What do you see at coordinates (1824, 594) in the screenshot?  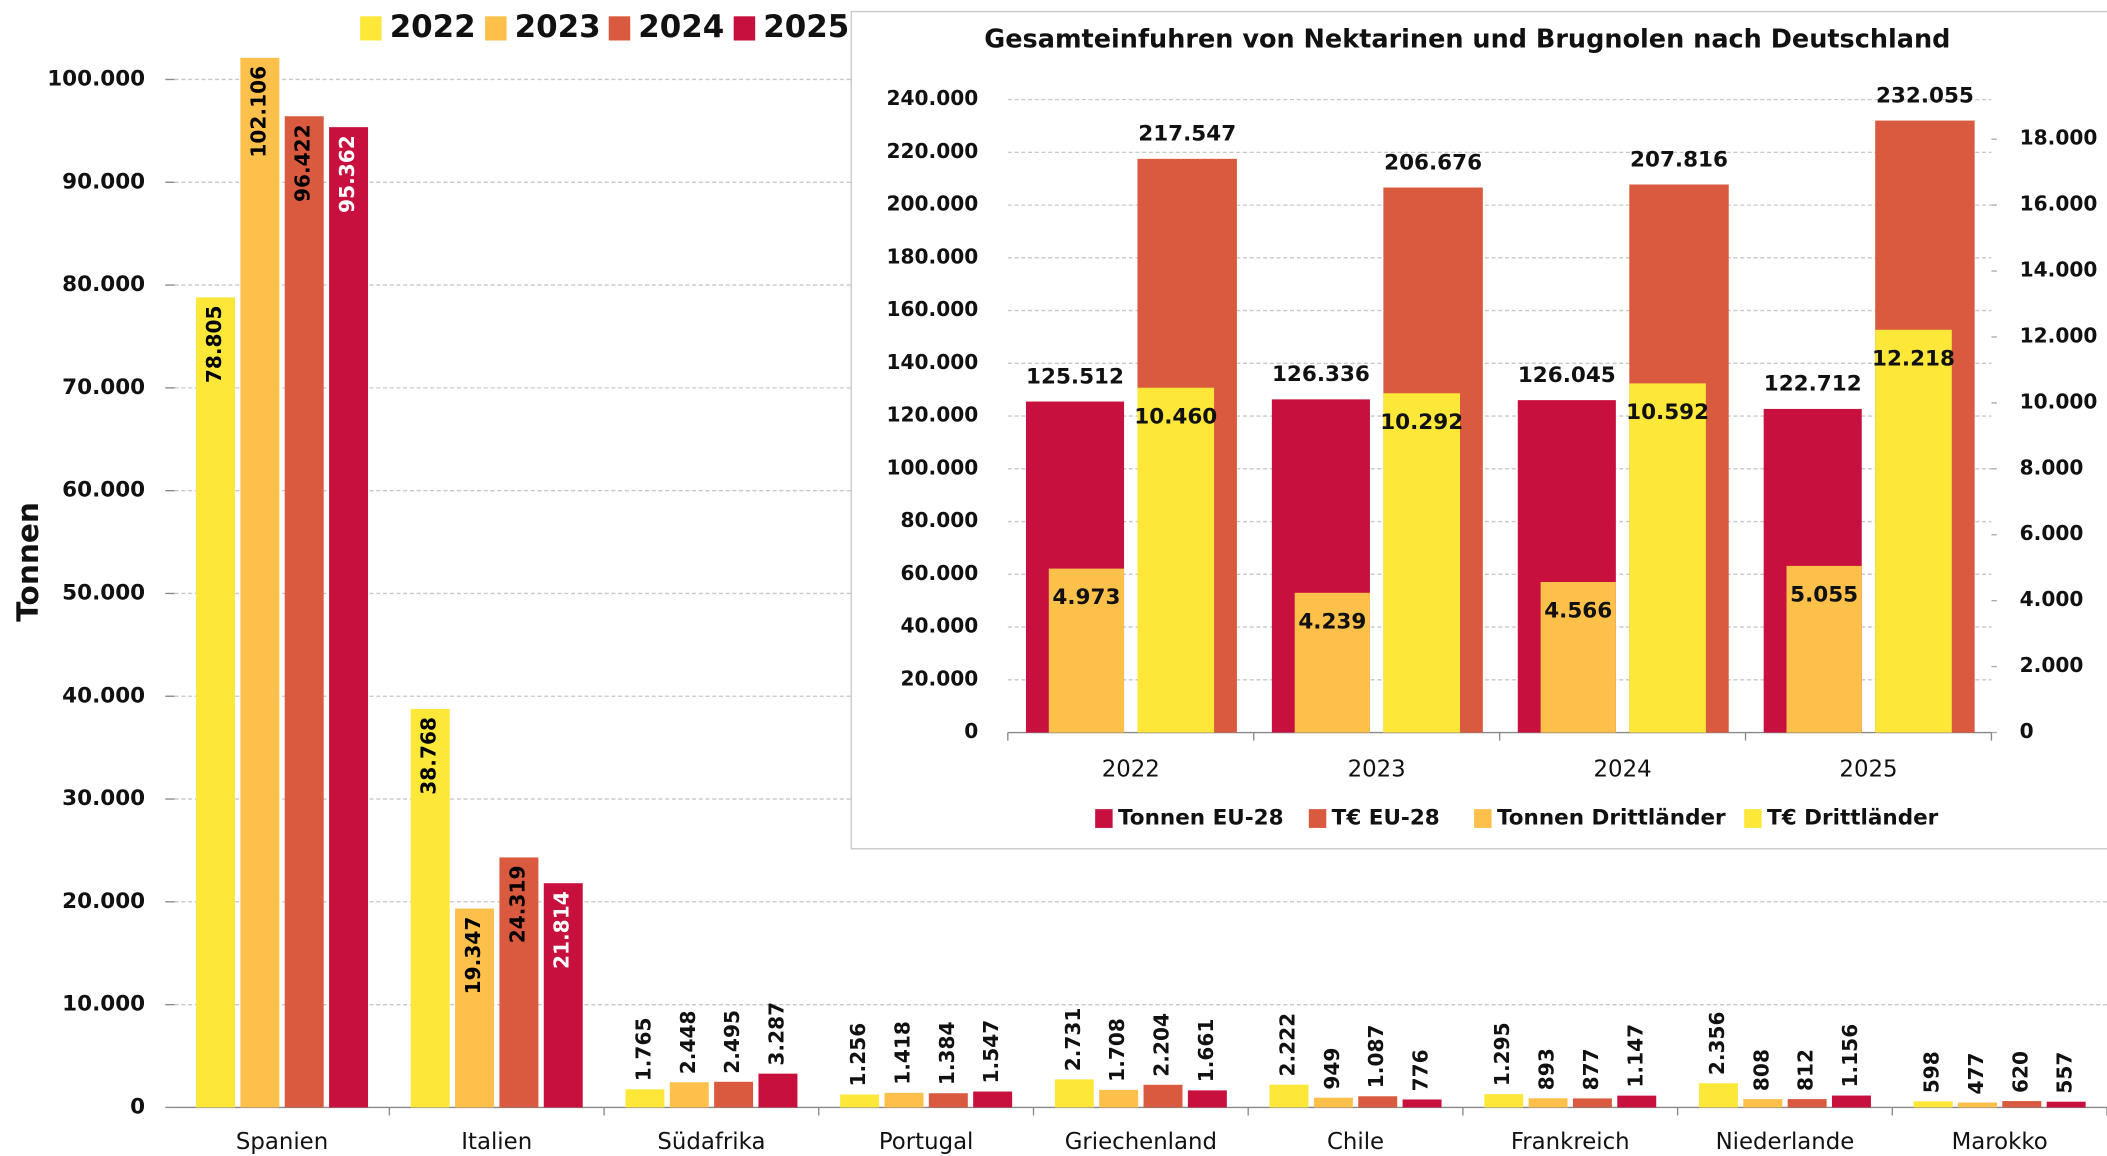 I see `value-label: 5.055` at bounding box center [1824, 594].